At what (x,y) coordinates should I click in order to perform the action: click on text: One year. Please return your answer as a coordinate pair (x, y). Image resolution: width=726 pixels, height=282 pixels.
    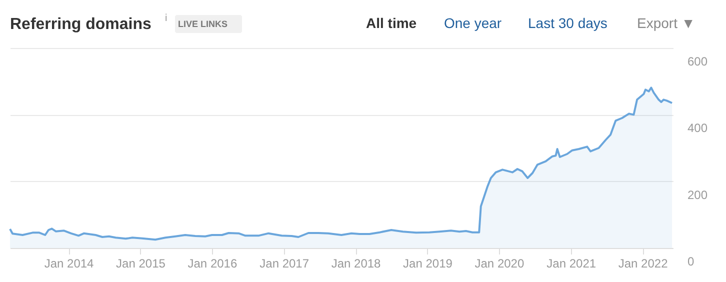
    Looking at the image, I should click on (473, 23).